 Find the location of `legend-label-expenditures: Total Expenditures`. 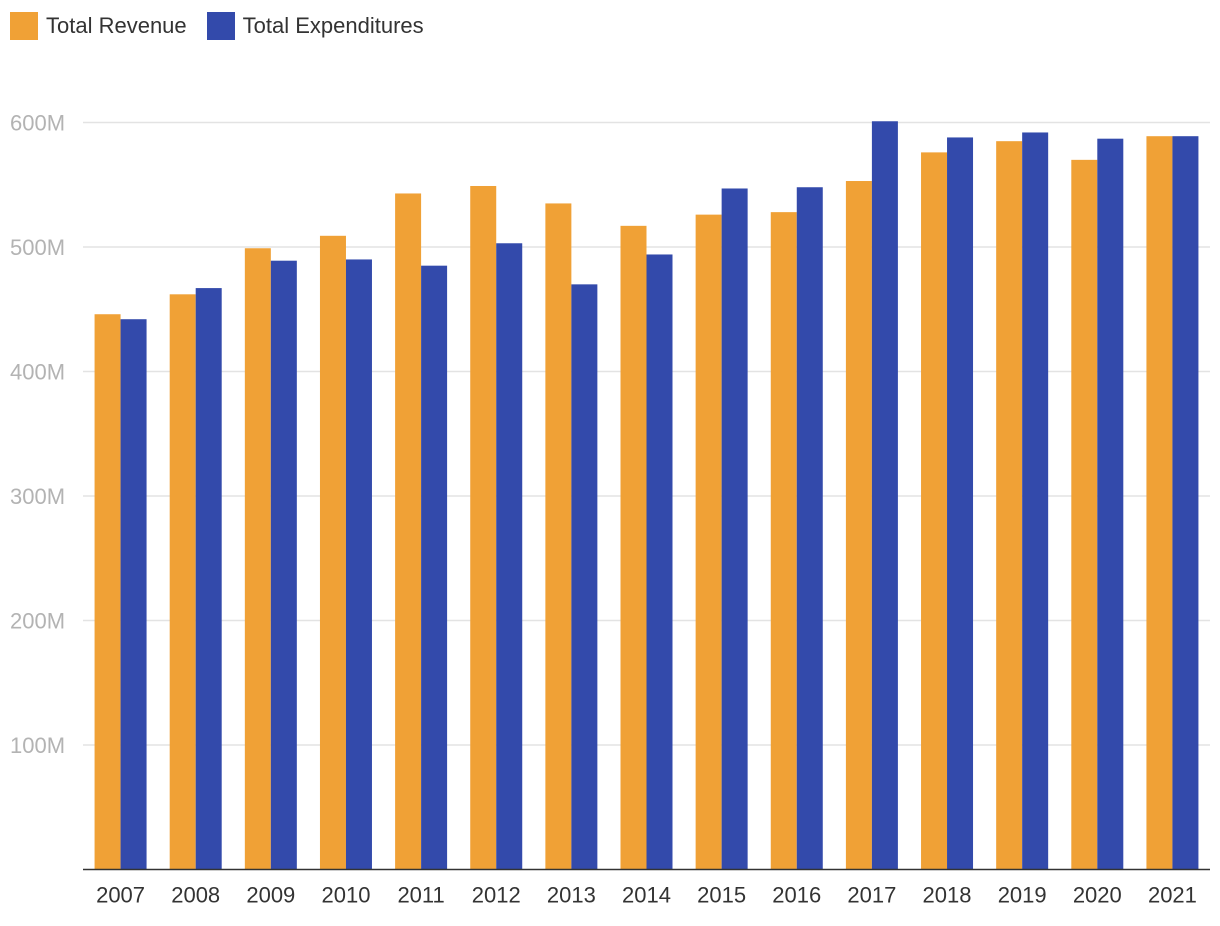

legend-label-expenditures: Total Expenditures is located at coordinates (333, 25).